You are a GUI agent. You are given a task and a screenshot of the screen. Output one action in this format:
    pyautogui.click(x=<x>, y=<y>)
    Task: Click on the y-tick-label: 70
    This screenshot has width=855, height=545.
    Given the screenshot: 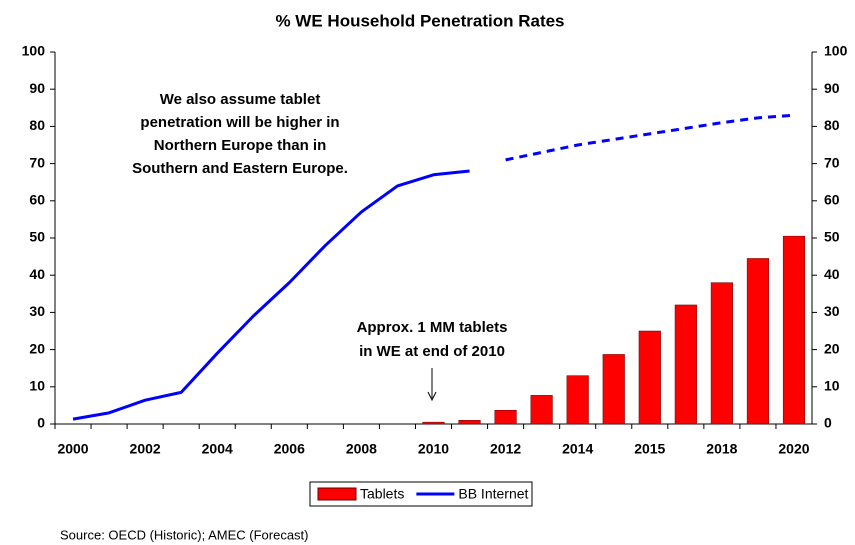 What is the action you would take?
    pyautogui.click(x=37, y=162)
    